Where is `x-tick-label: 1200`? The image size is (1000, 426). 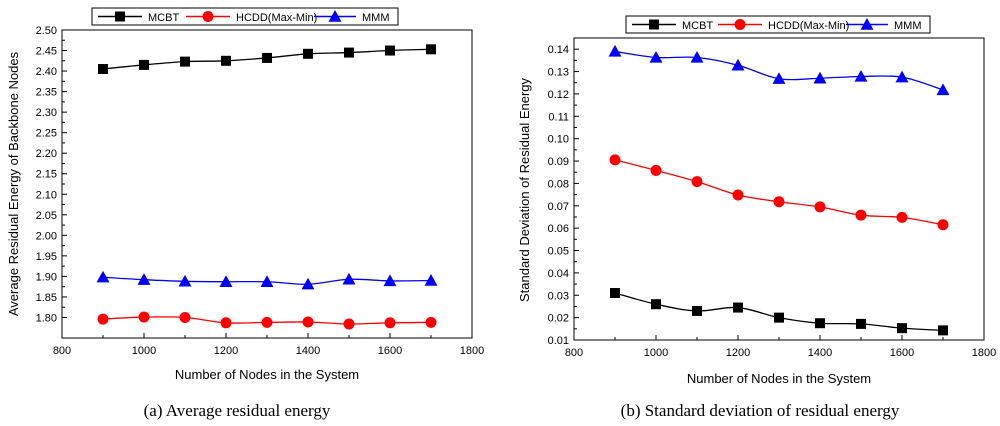
x-tick-label: 1200 is located at coordinates (226, 351).